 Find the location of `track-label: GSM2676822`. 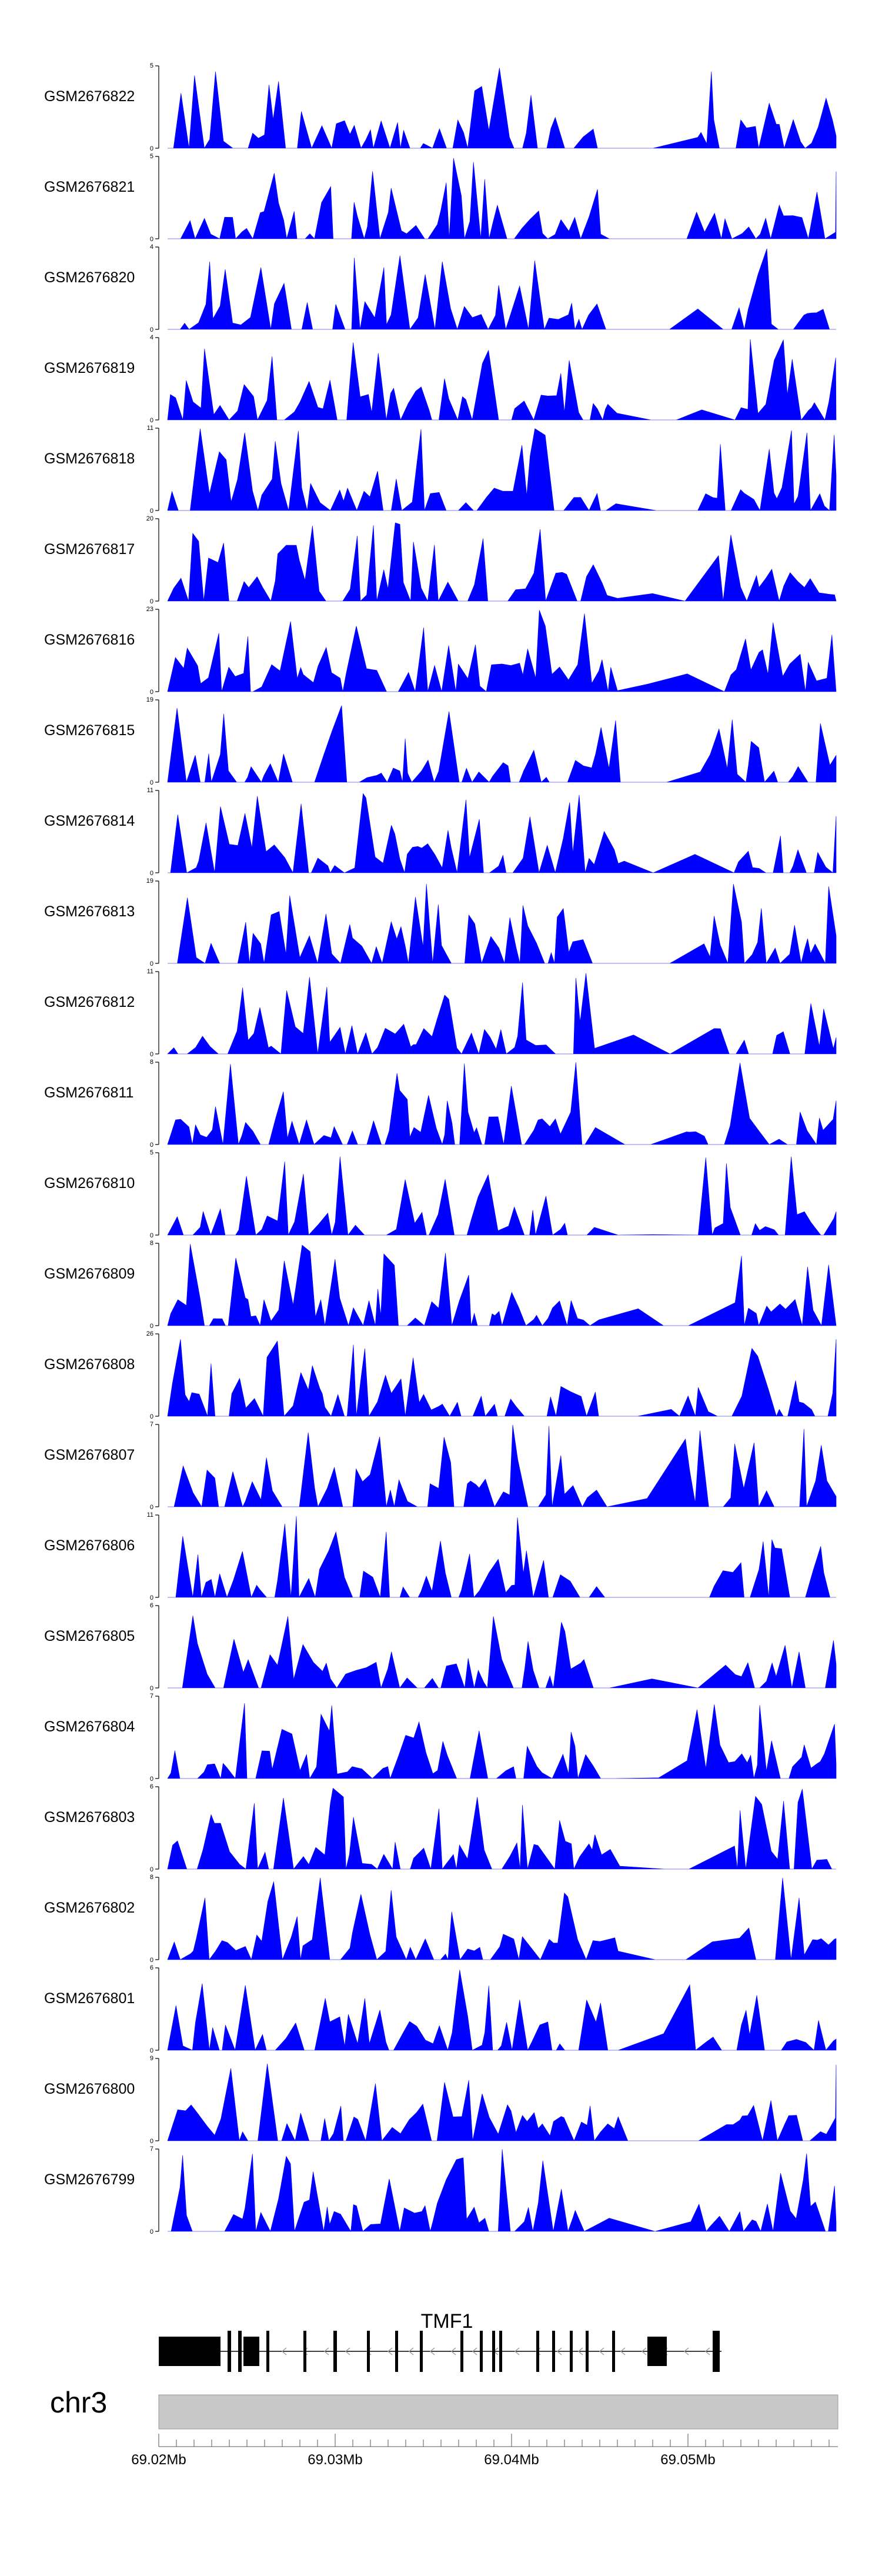

track-label: GSM2676822 is located at coordinates (89, 96).